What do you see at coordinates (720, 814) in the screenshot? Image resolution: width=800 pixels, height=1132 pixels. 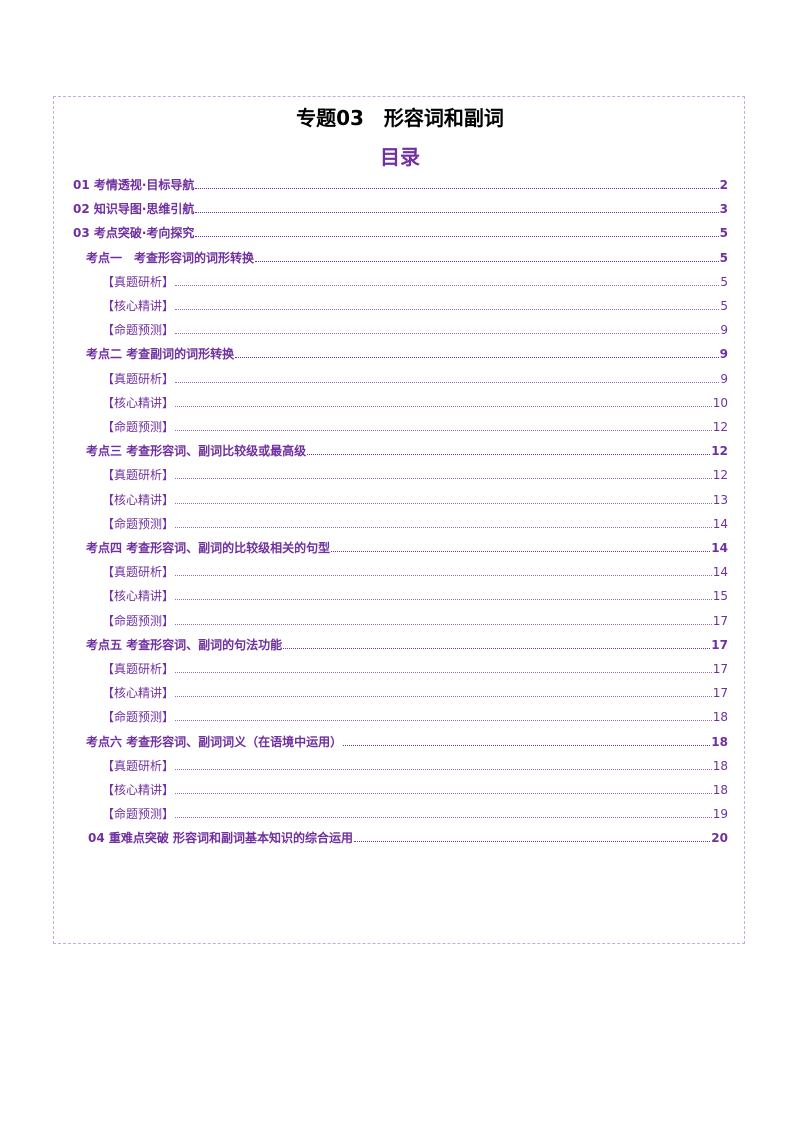 I see `toc-entry-page: 19` at bounding box center [720, 814].